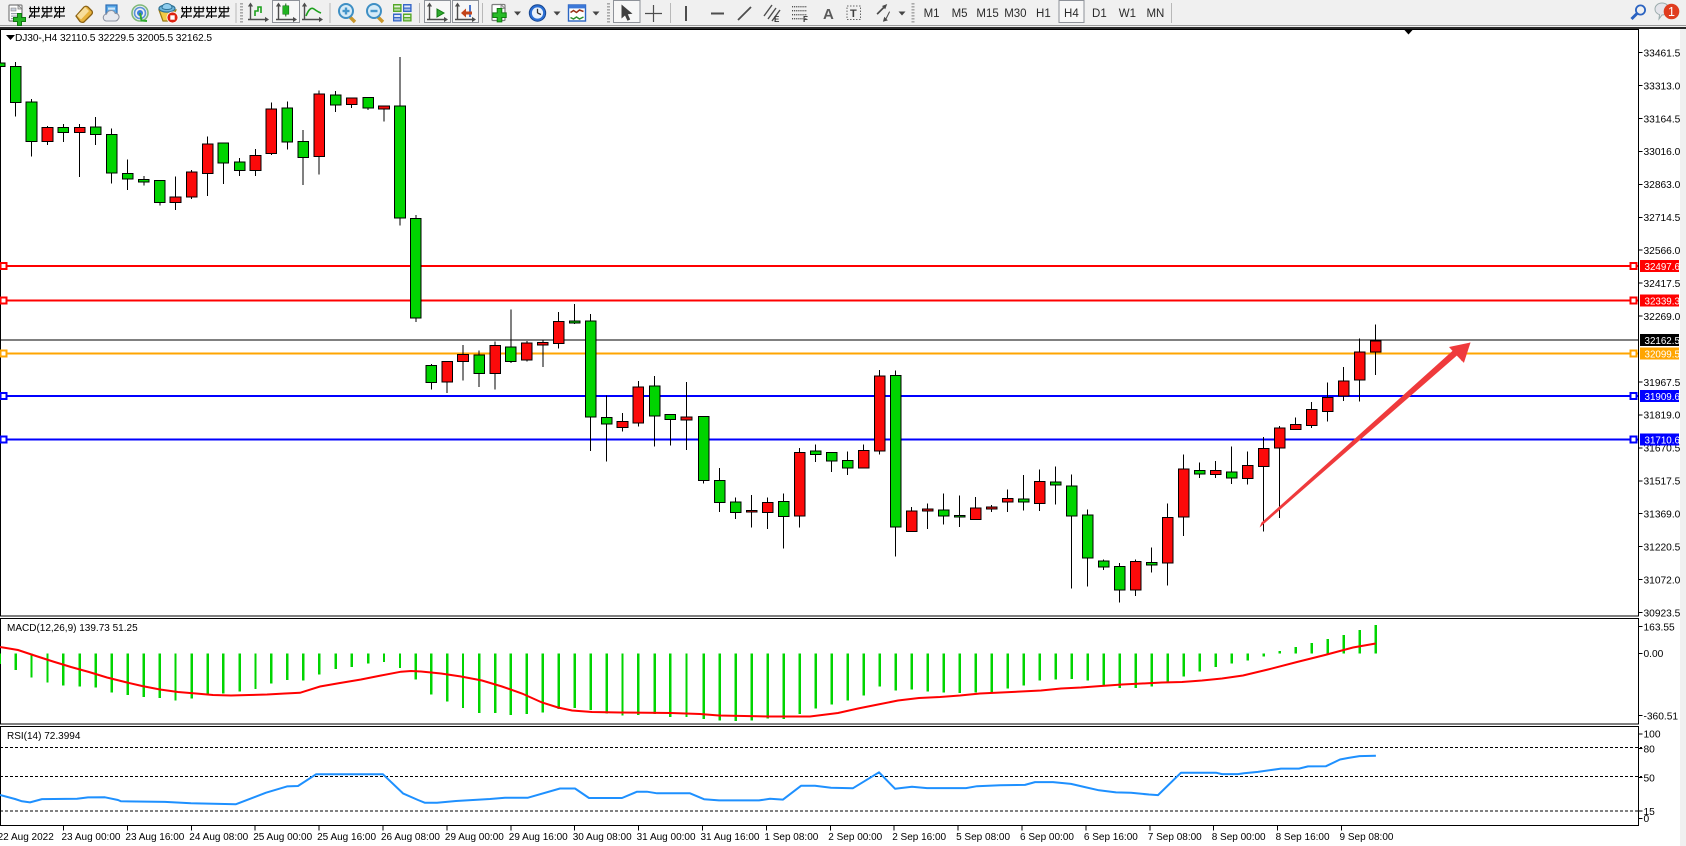 The width and height of the screenshot is (1686, 846). I want to click on svg-text: W1, so click(1127, 14).